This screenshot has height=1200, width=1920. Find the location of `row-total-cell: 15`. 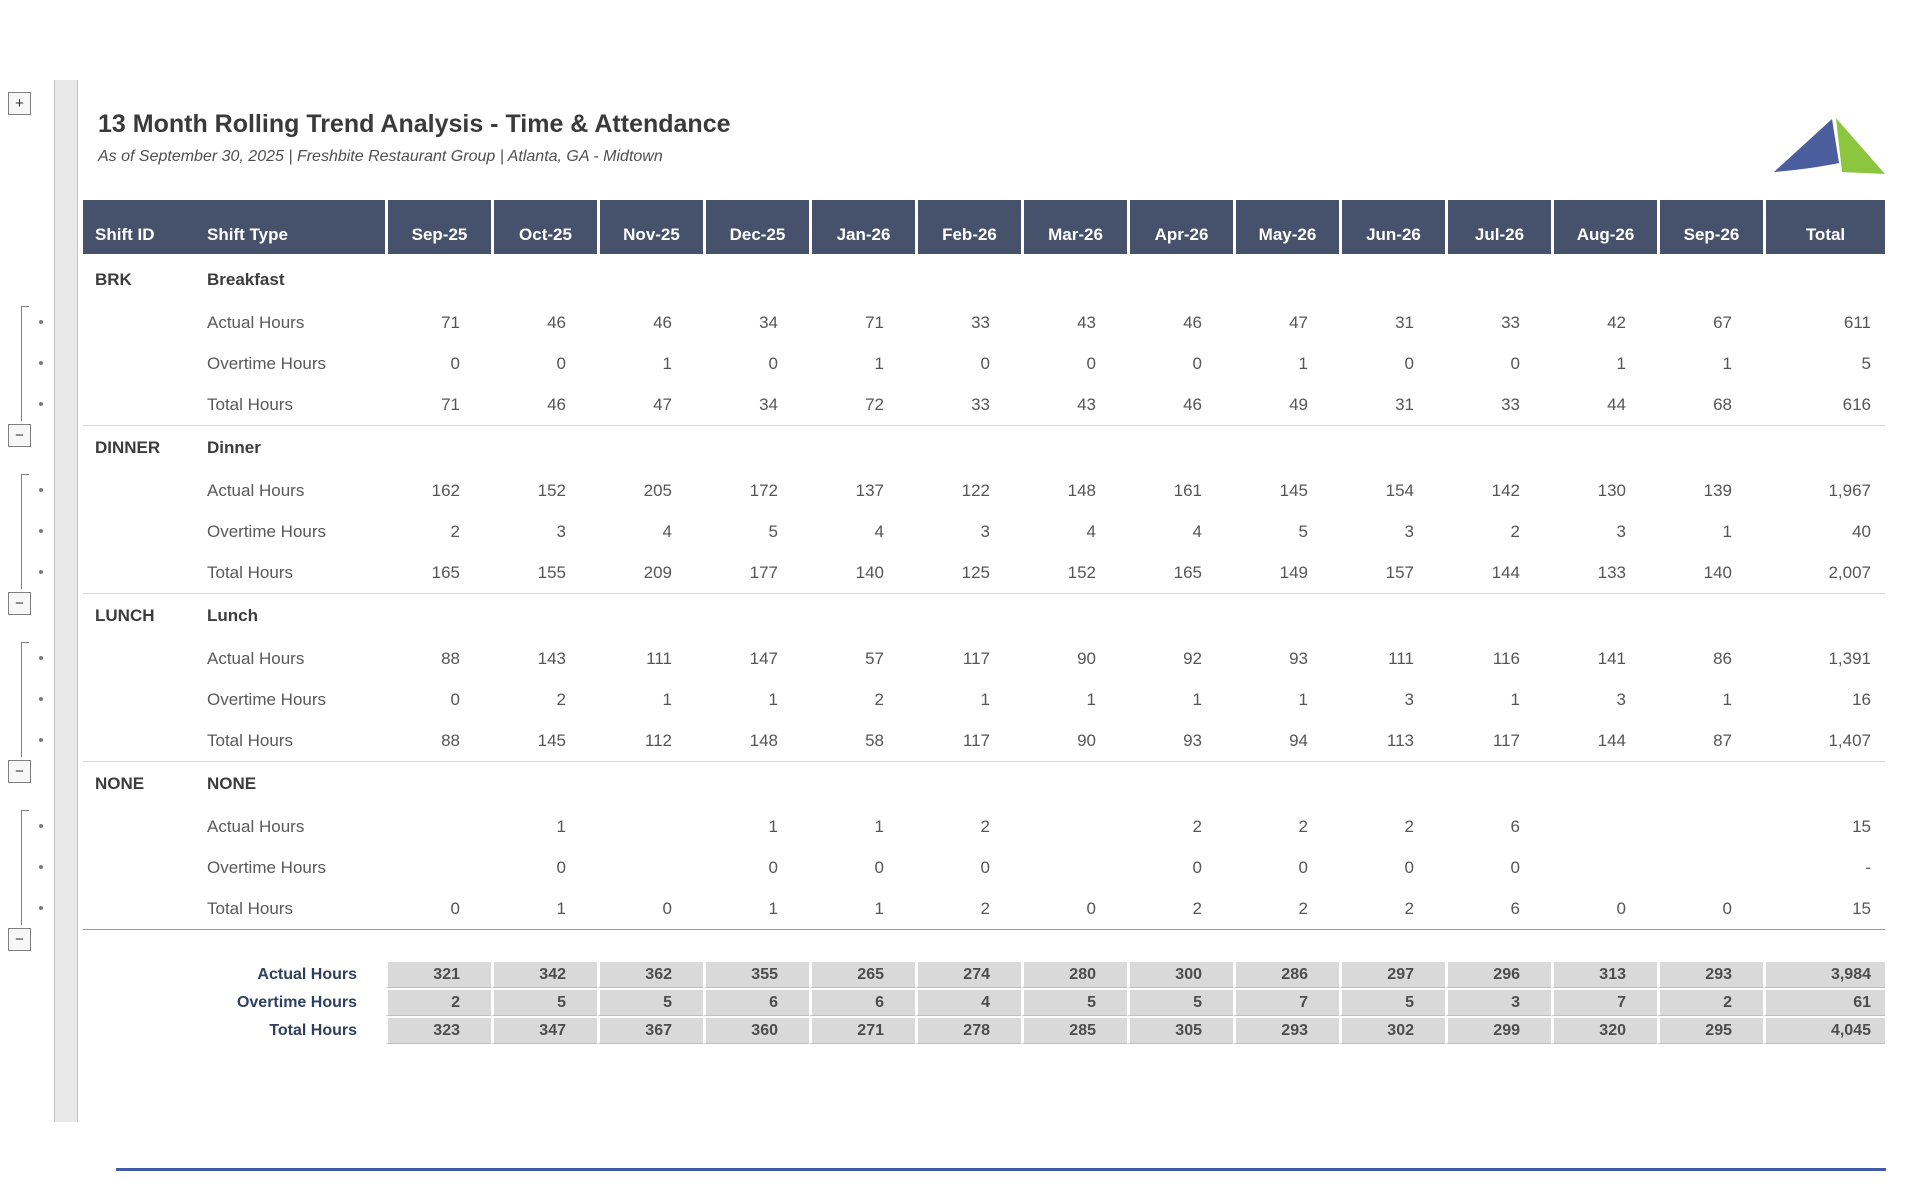

row-total-cell: 15 is located at coordinates (1861, 826).